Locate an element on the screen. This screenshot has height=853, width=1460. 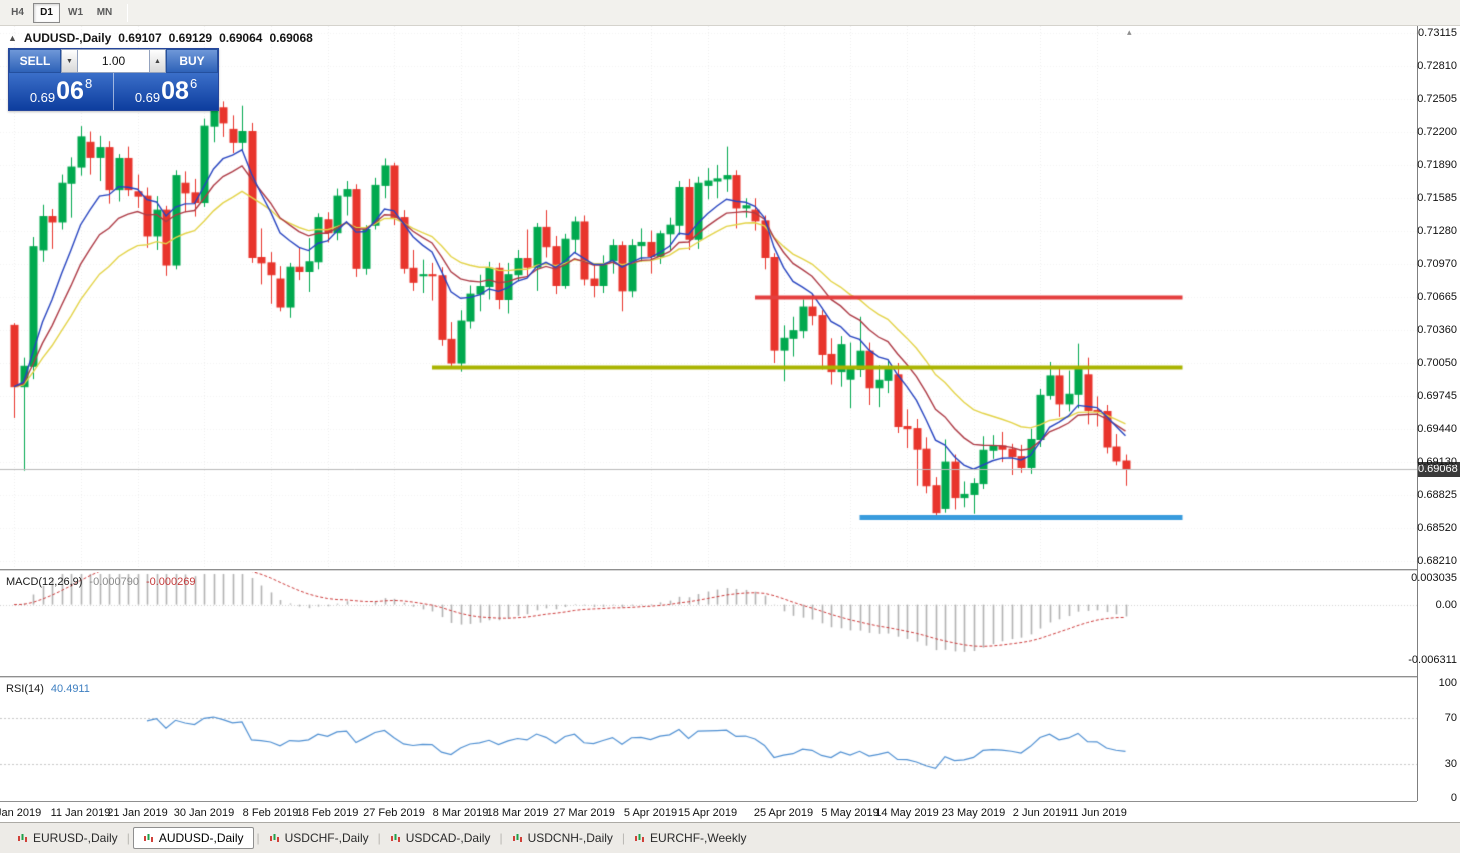
ohlc-high: 0.69129 is located at coordinates (190, 38).